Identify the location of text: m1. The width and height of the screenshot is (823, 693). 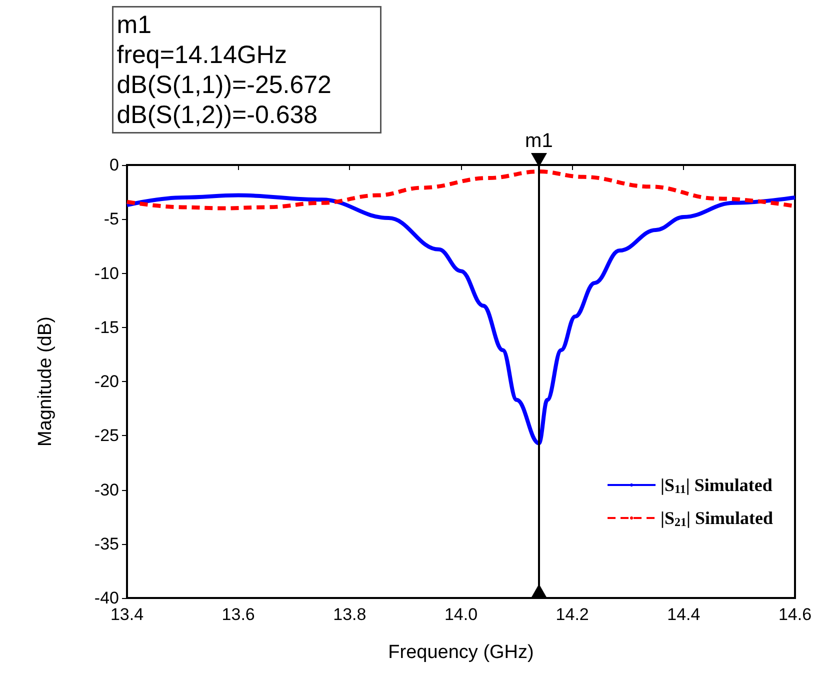
(134, 24).